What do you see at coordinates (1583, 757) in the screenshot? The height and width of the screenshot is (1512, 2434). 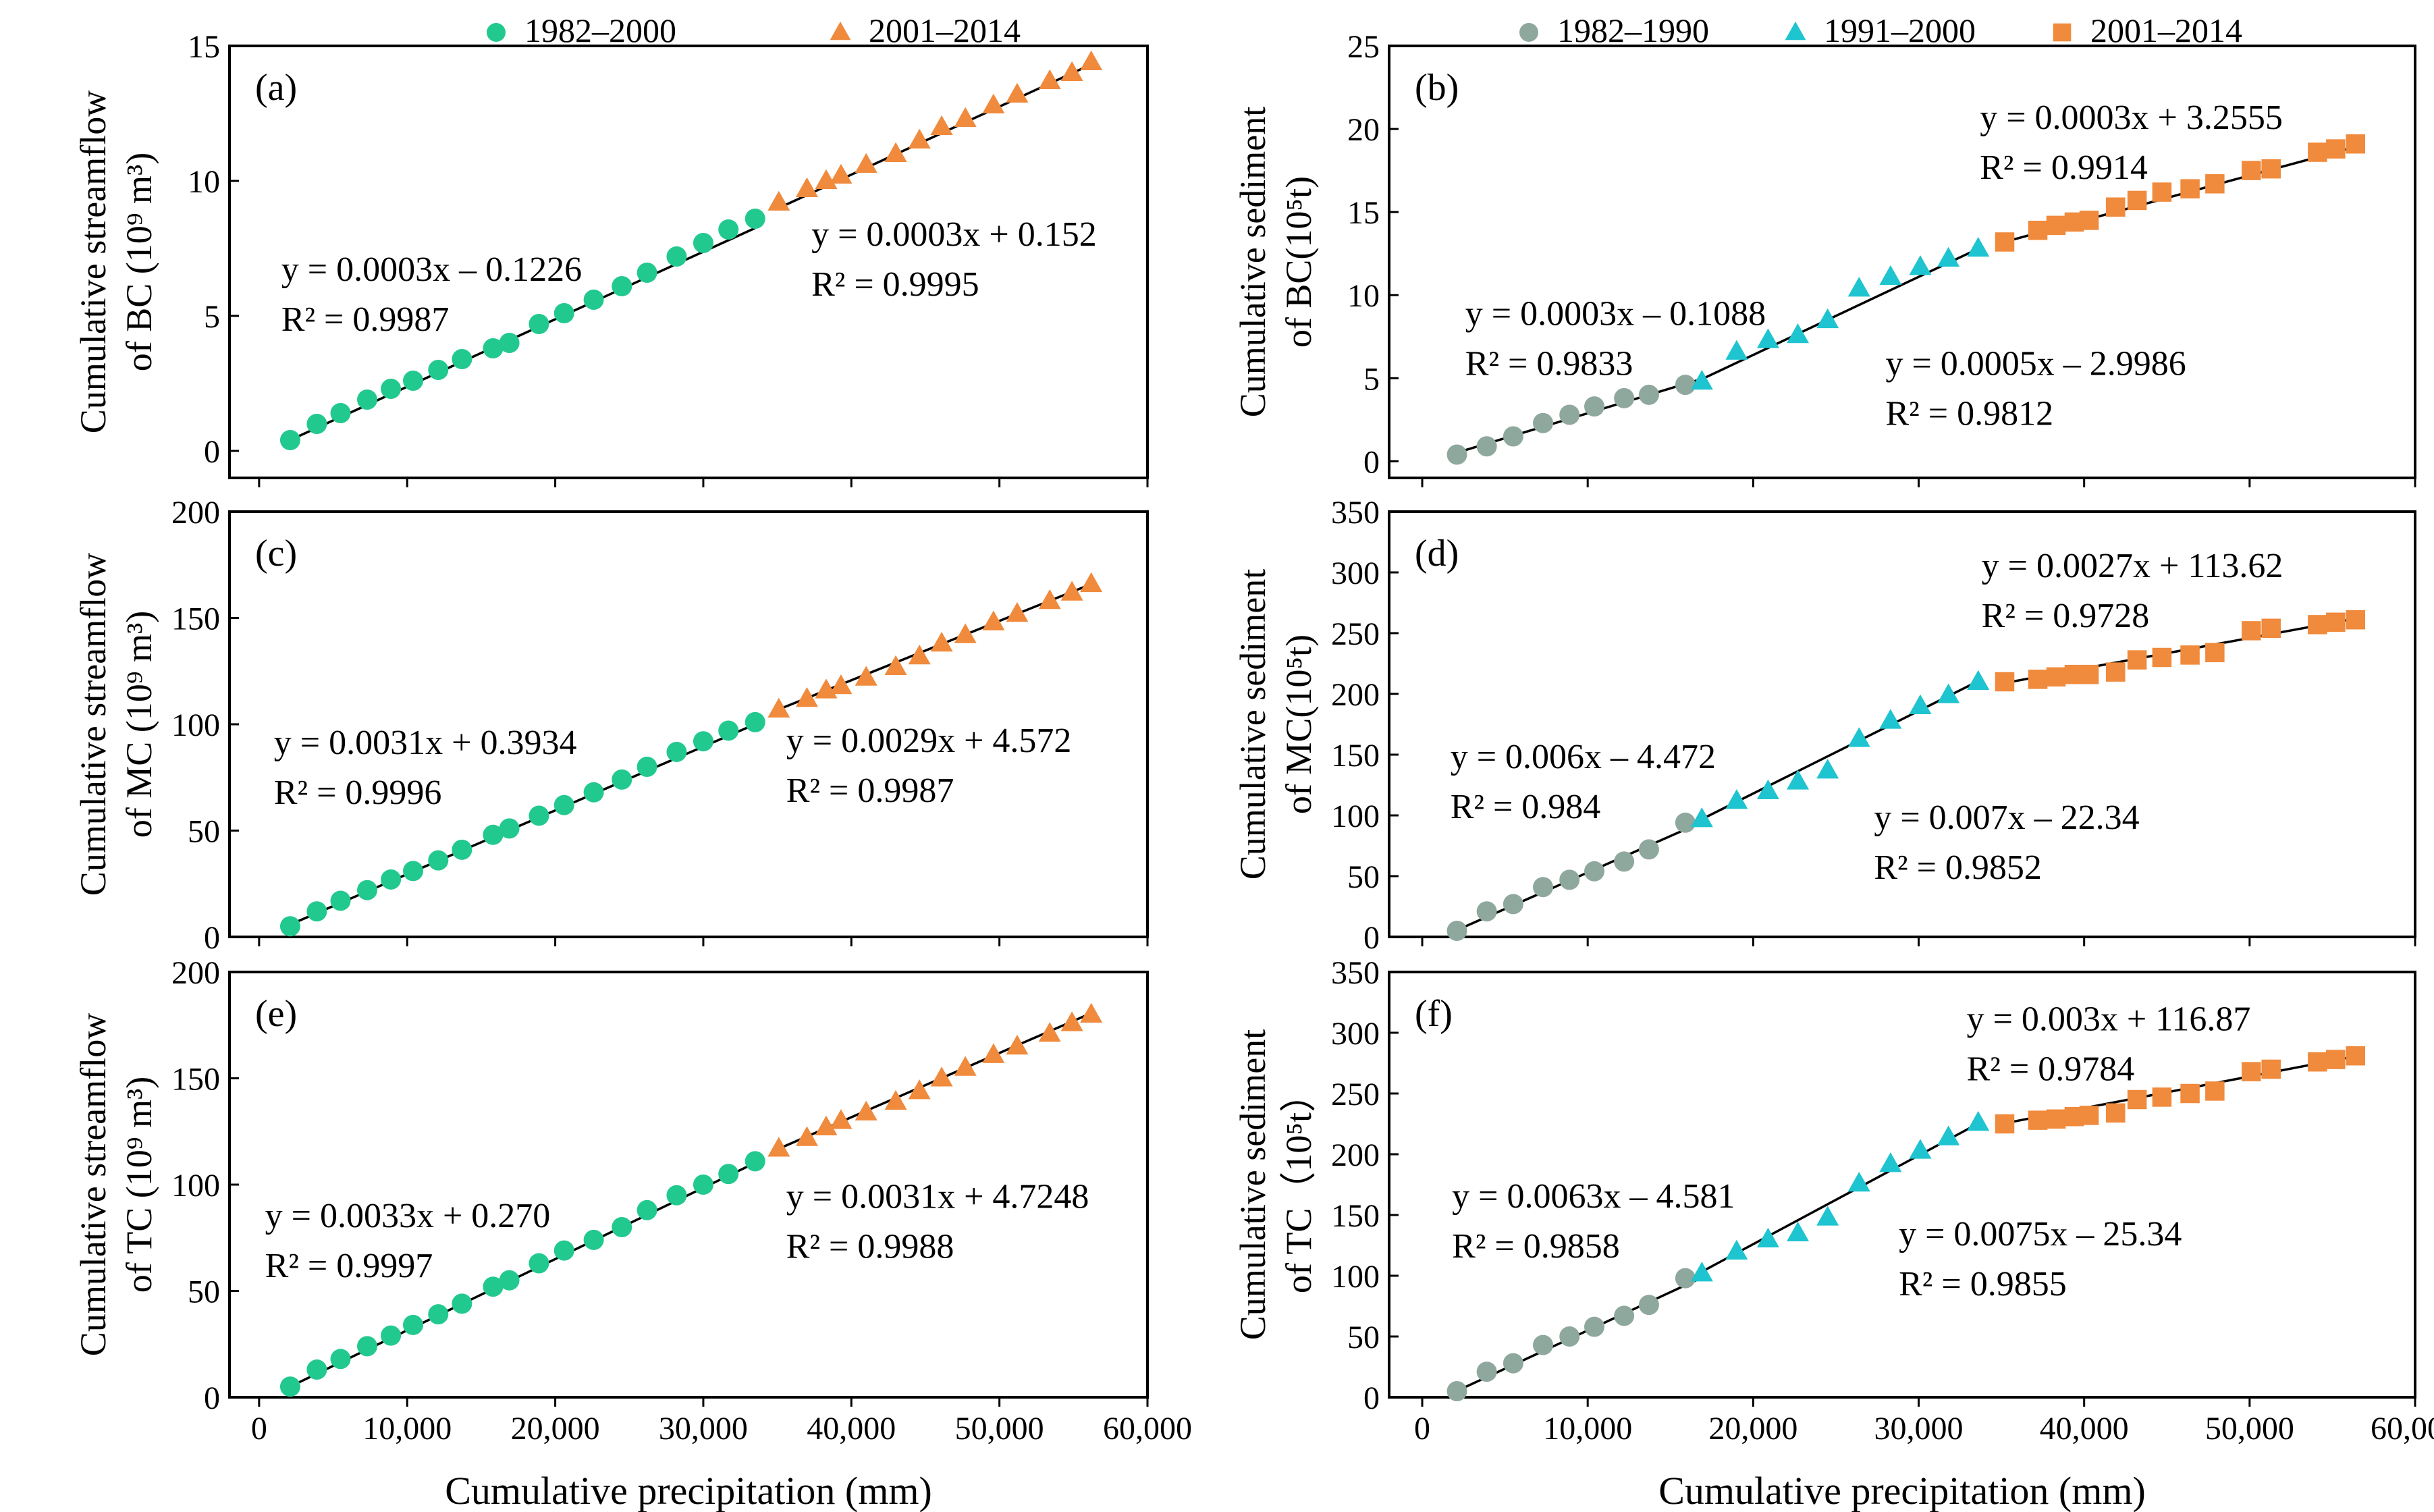 I see `fit-equation: y = 0.006x – 4.472` at bounding box center [1583, 757].